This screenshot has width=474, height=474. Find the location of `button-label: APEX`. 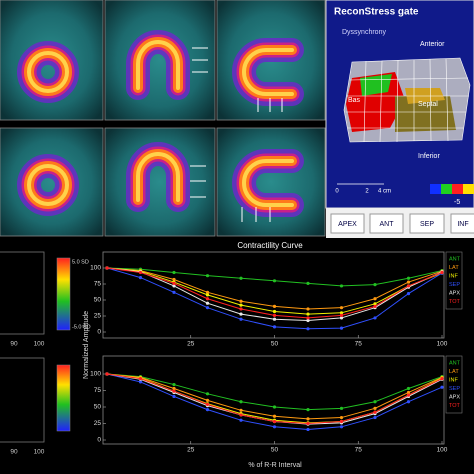

button-label: APEX is located at coordinates (347, 224).